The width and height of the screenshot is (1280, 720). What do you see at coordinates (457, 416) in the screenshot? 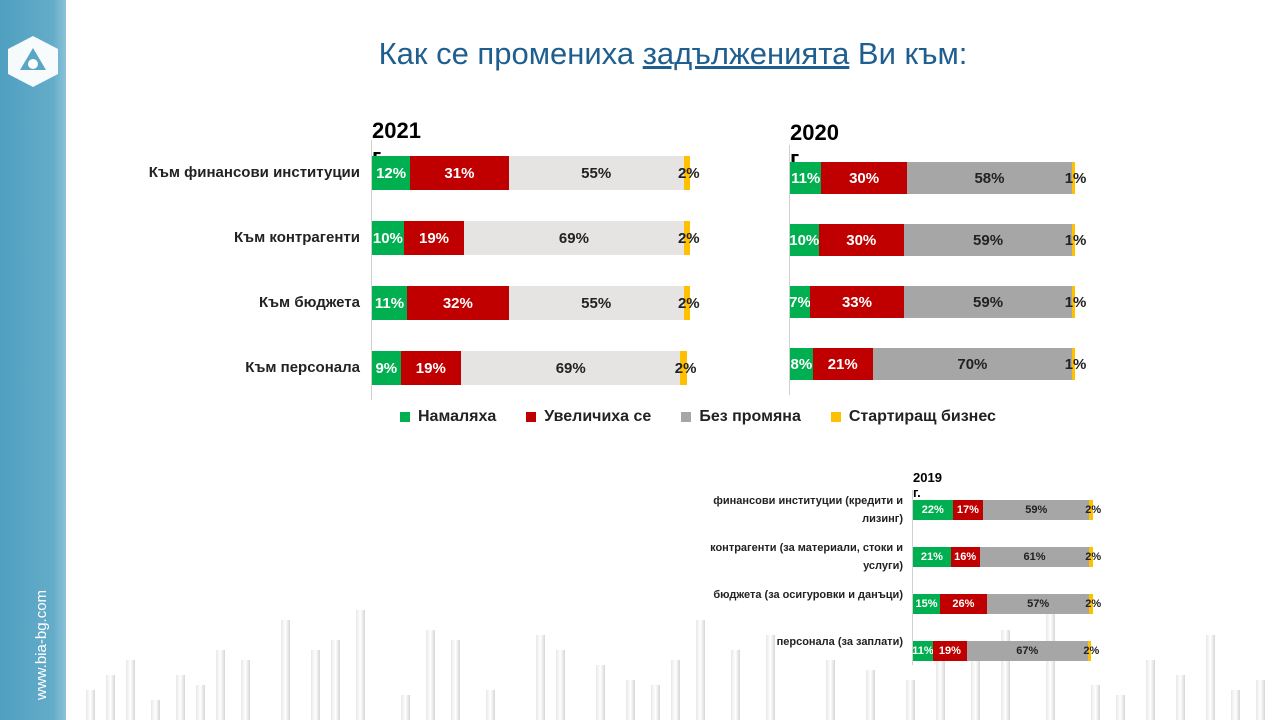
I see `legend-label: Намаляха` at bounding box center [457, 416].